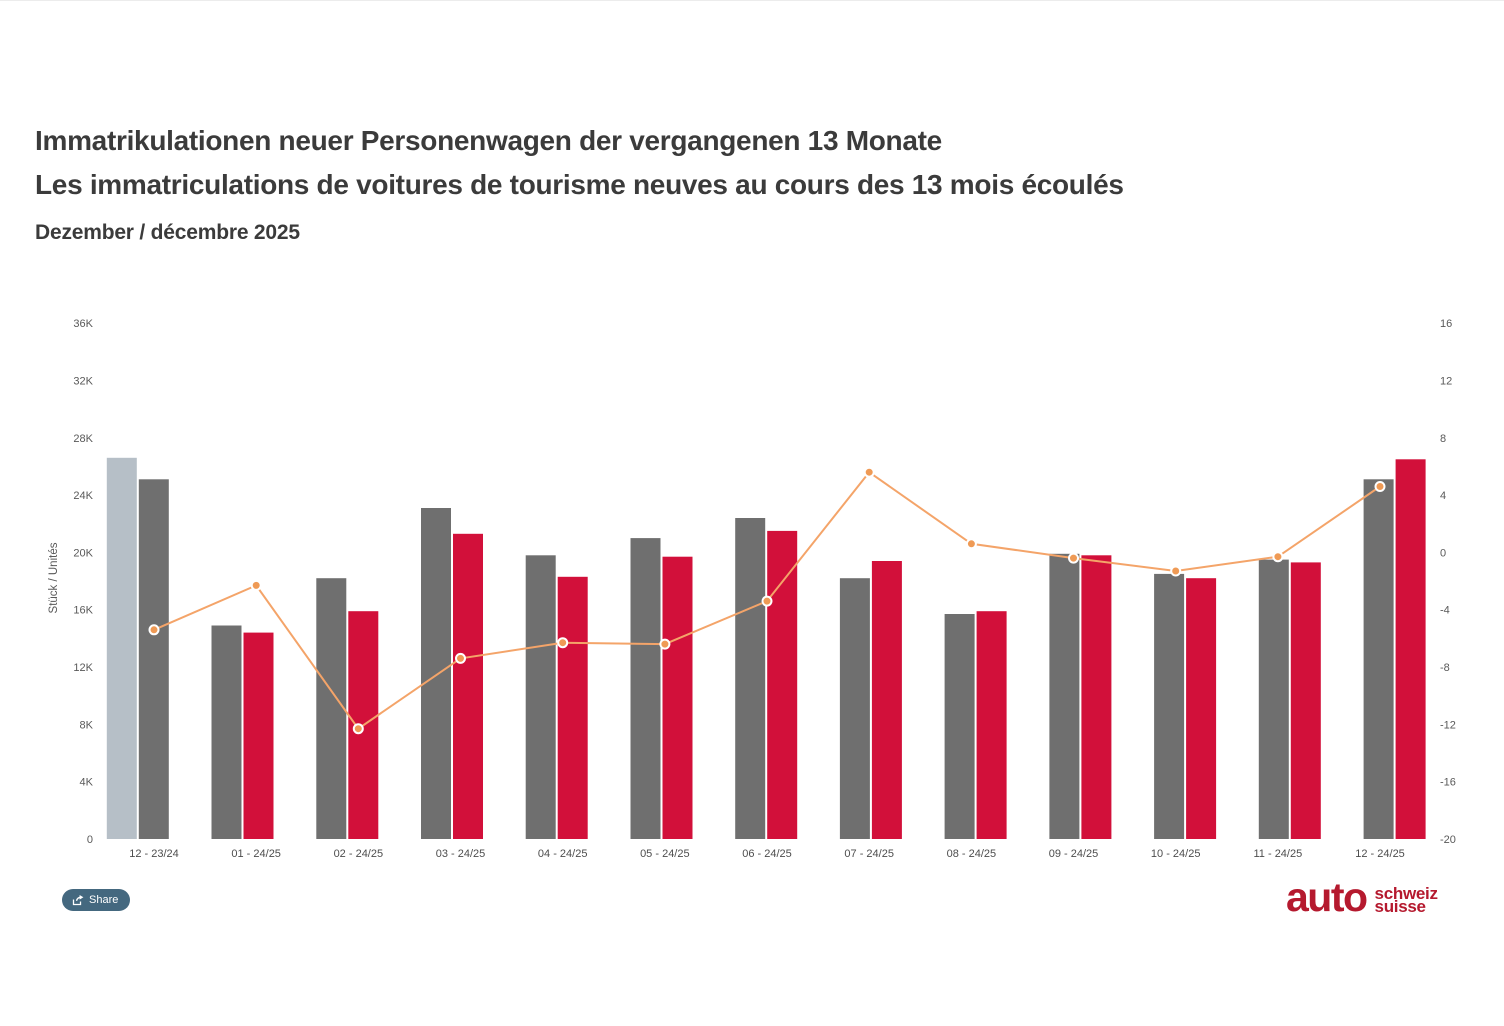 The height and width of the screenshot is (1026, 1504). Describe the element at coordinates (78, 899) in the screenshot. I see `share-icon` at that location.